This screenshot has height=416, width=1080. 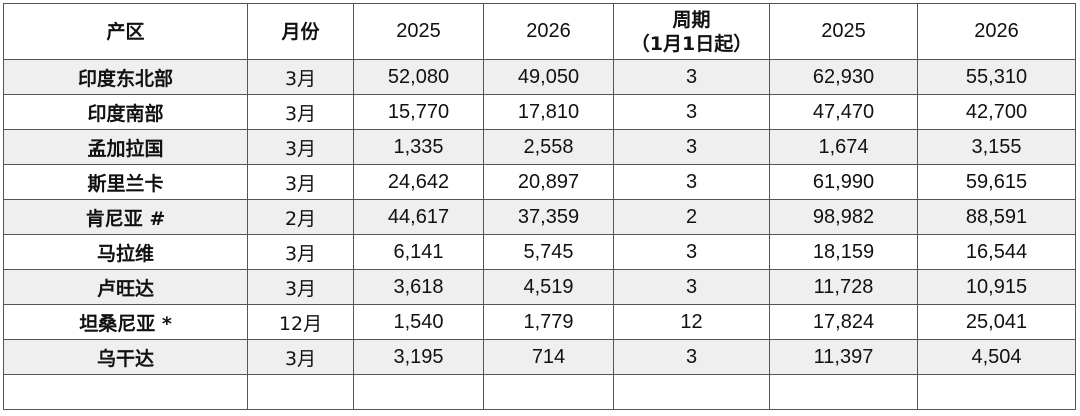 What do you see at coordinates (418, 147) in the screenshot?
I see `value-2025-a-cell: 1,335` at bounding box center [418, 147].